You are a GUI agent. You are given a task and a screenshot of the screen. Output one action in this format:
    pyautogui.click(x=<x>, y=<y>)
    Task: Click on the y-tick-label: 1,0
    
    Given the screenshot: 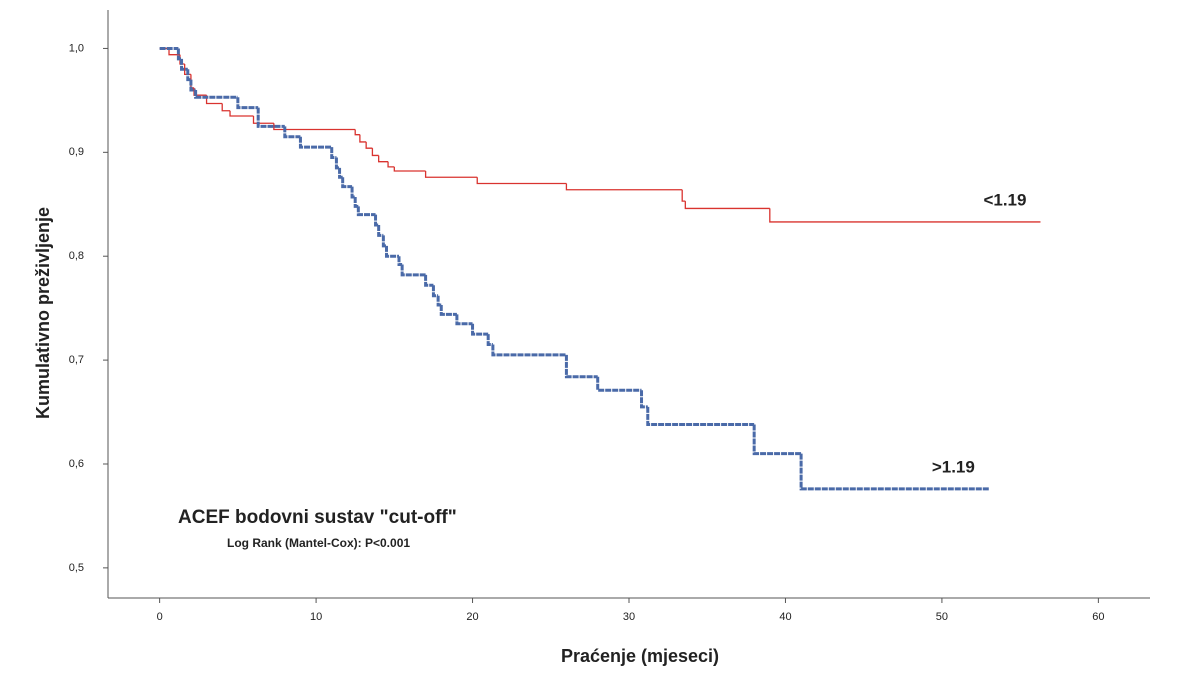 What is the action you would take?
    pyautogui.click(x=76, y=48)
    